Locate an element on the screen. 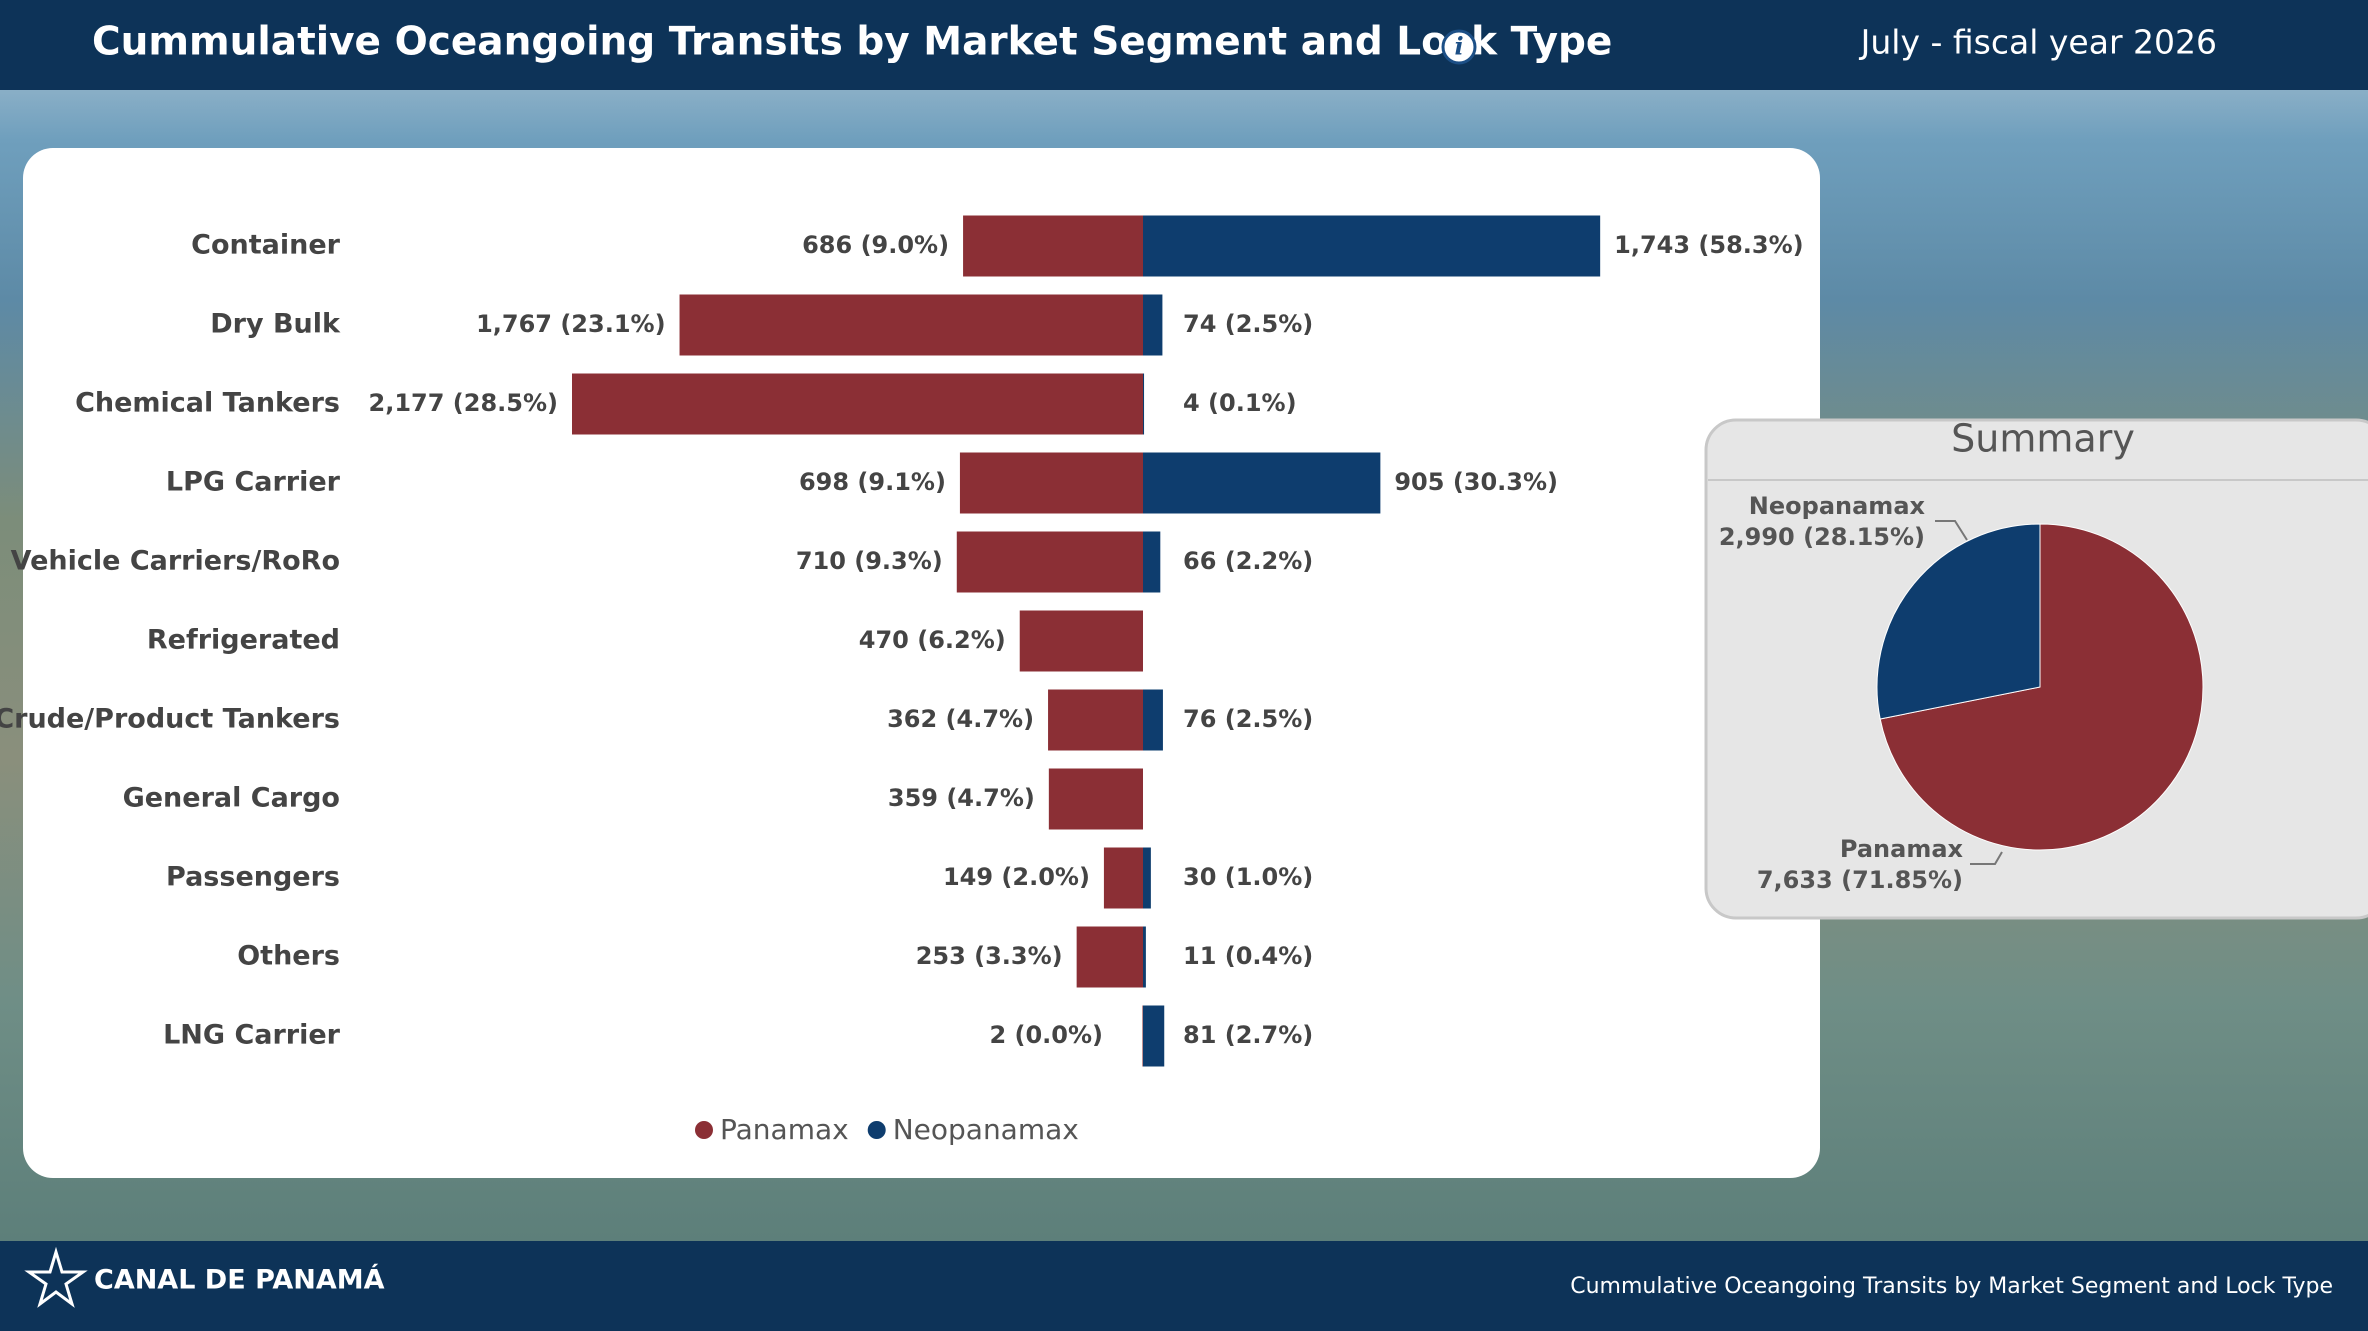 The width and height of the screenshot is (2368, 1331). value-label: 359 (4.7%) is located at coordinates (961, 798).